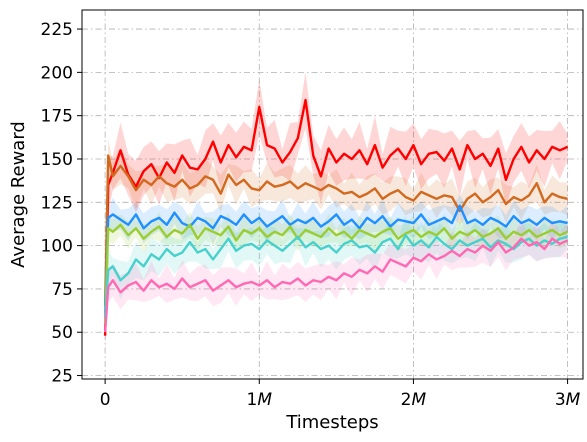  I want to click on x-tick-label: 1M, so click(260, 400).